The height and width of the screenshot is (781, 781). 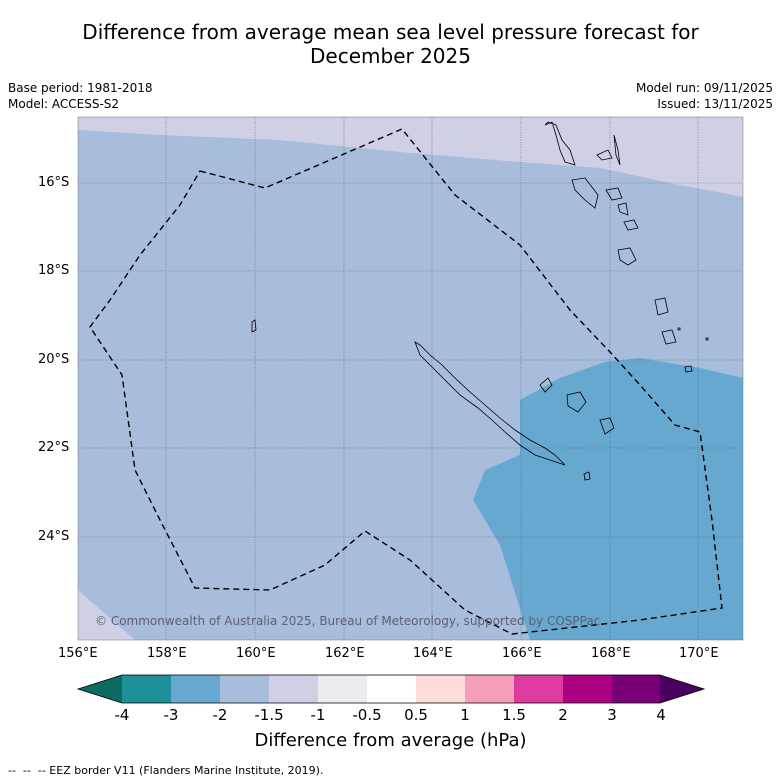 I want to click on new-caledonia-island, so click(x=490, y=403).